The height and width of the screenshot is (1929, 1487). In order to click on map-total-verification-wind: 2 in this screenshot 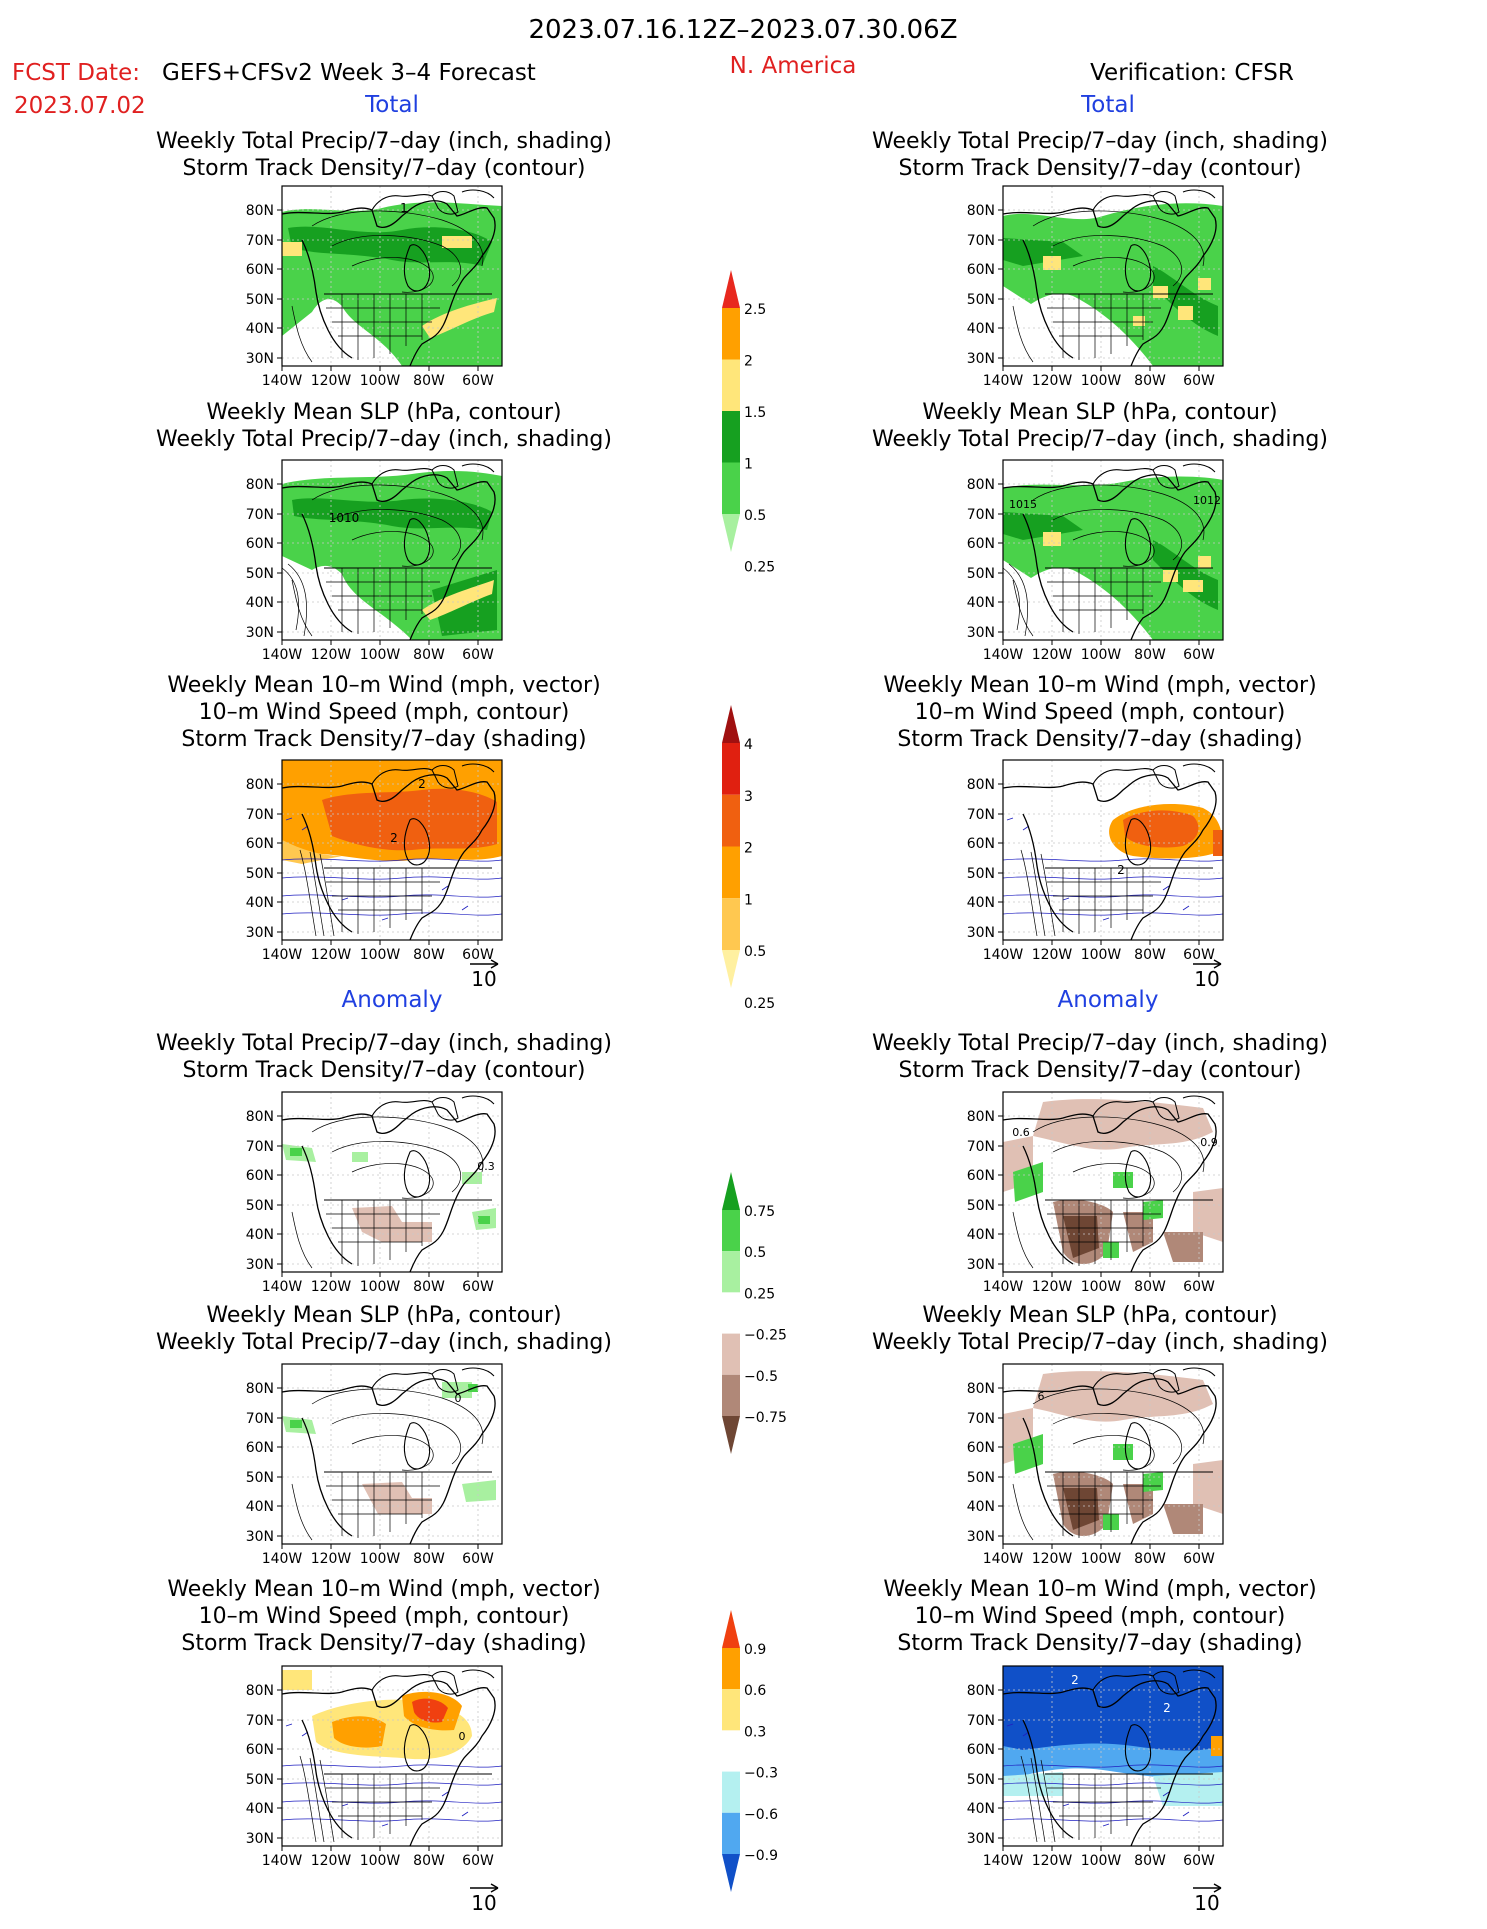, I will do `click(1113, 850)`.